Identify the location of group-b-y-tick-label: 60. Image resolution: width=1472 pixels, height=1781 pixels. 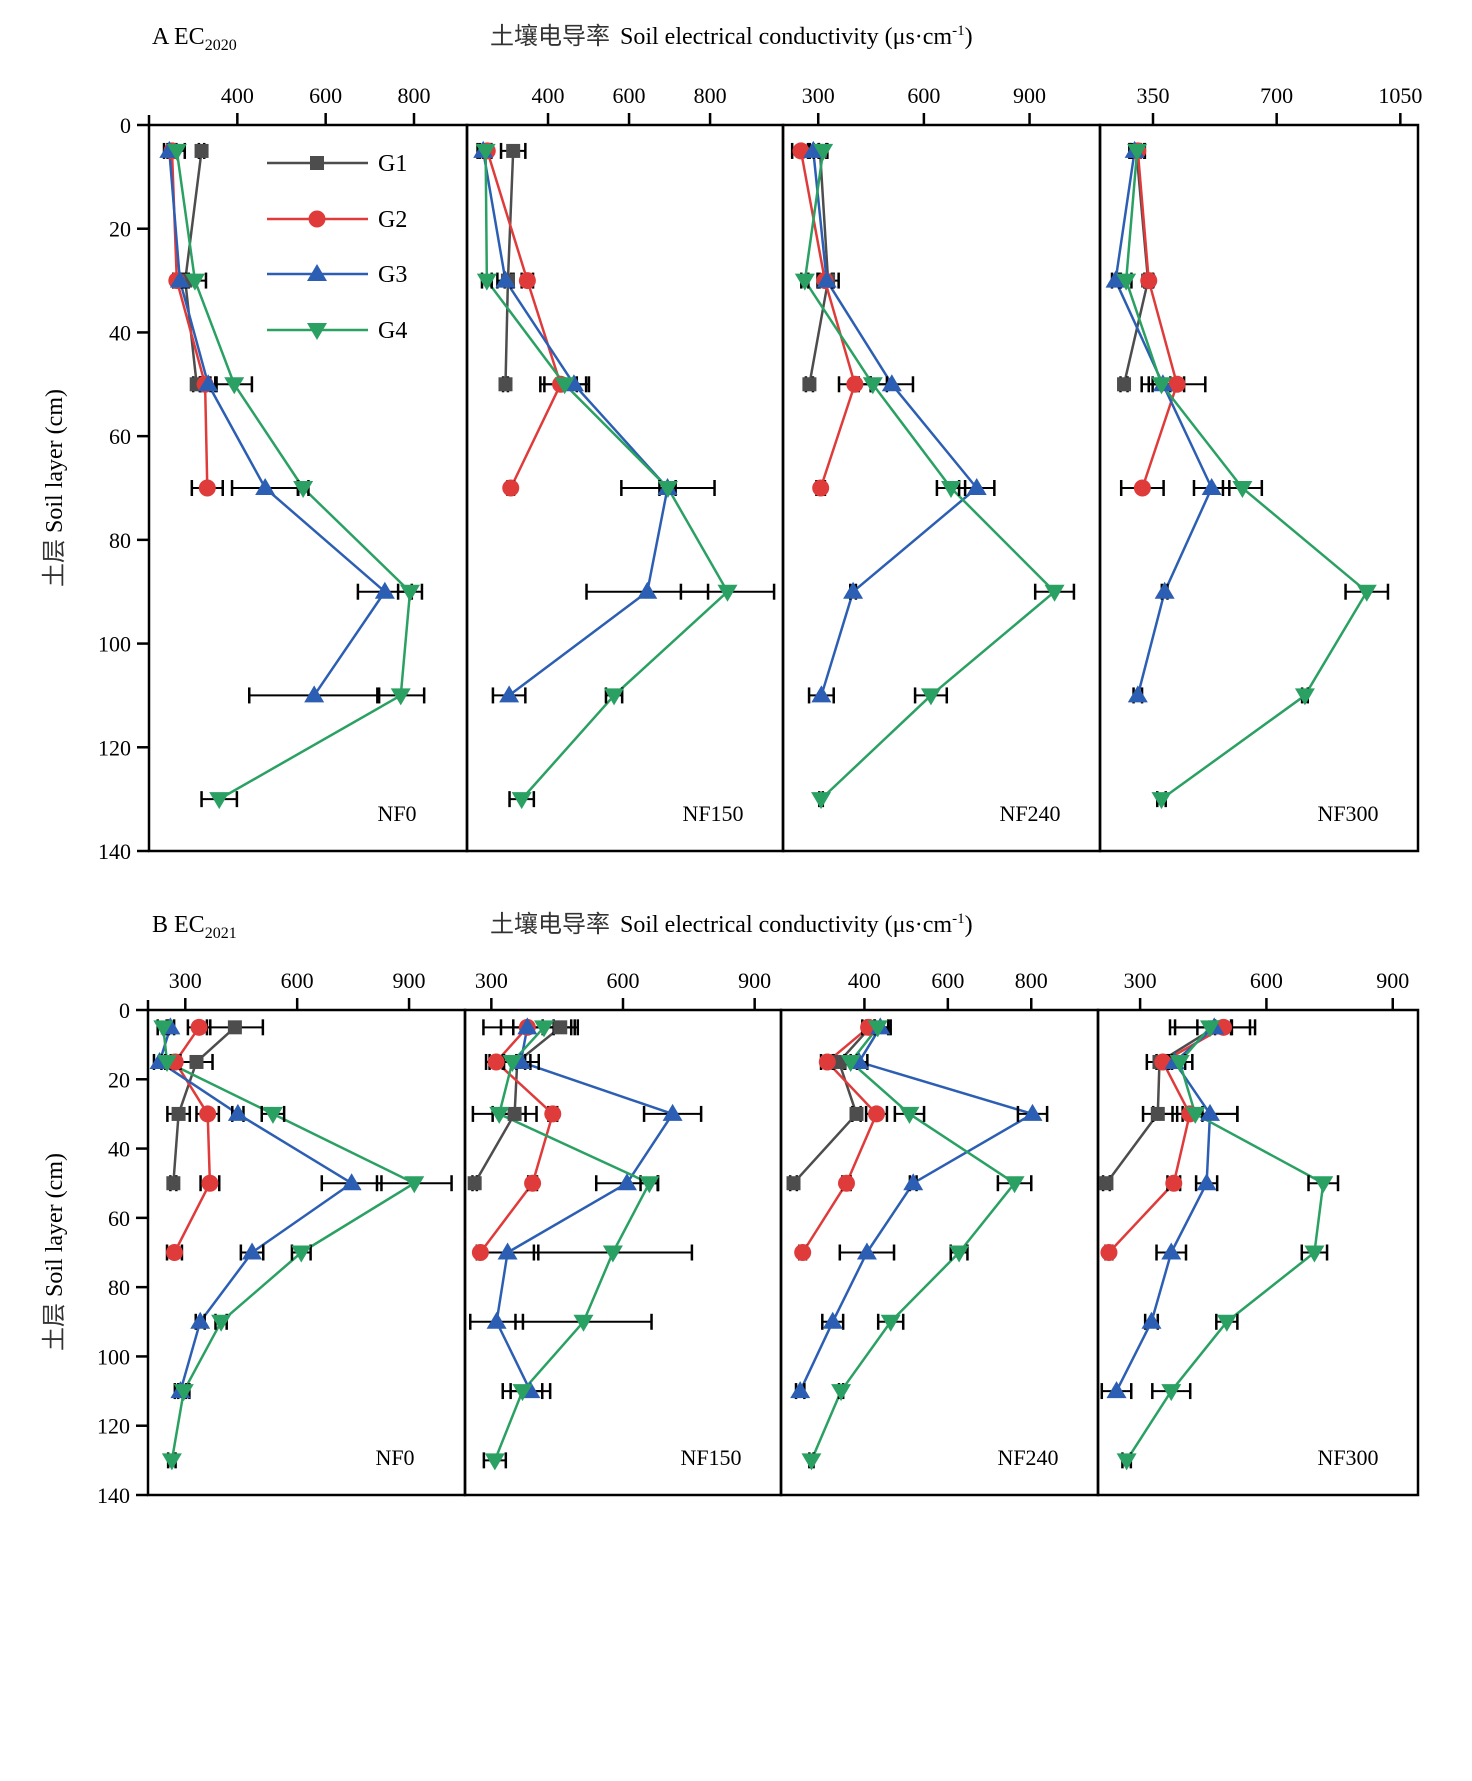
(119, 1218).